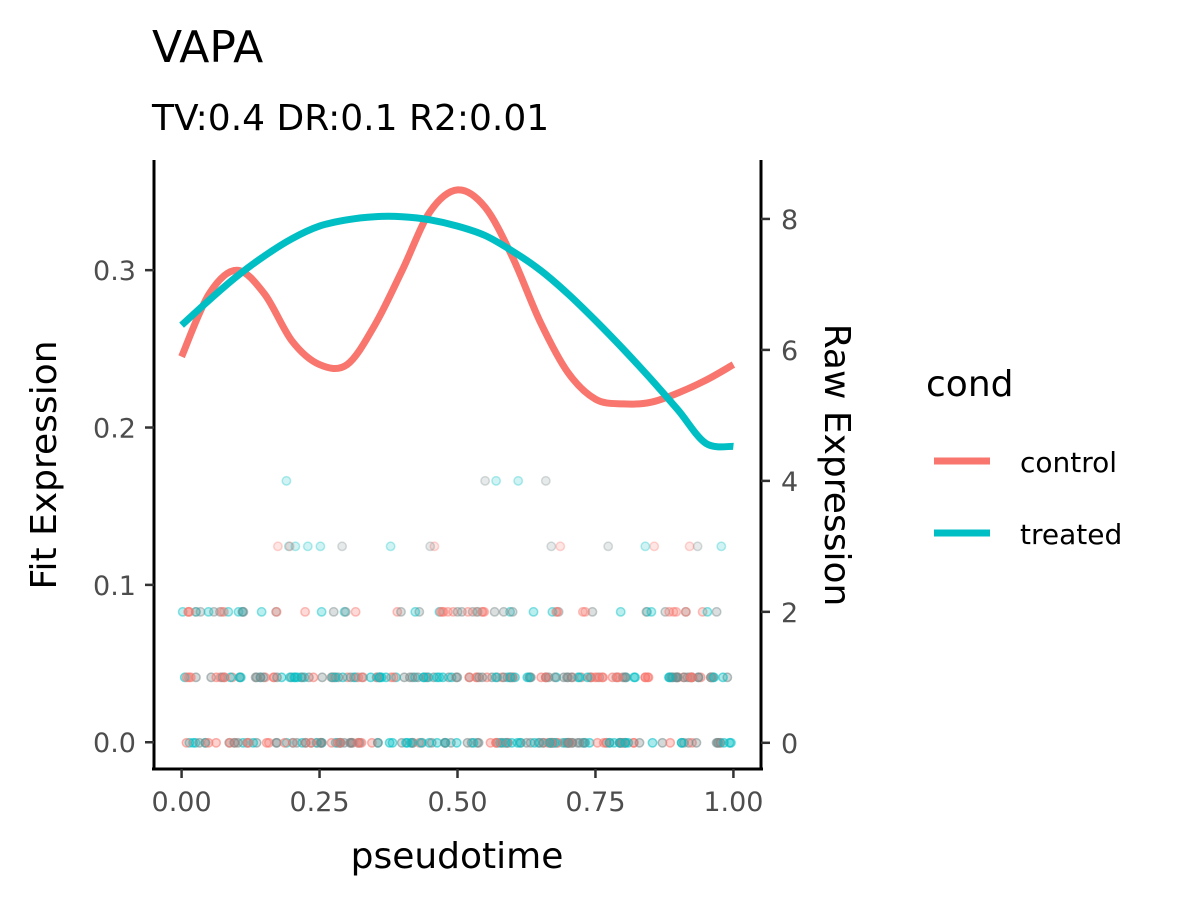  Describe the element at coordinates (970, 384) in the screenshot. I see `legend-title: cond` at that location.